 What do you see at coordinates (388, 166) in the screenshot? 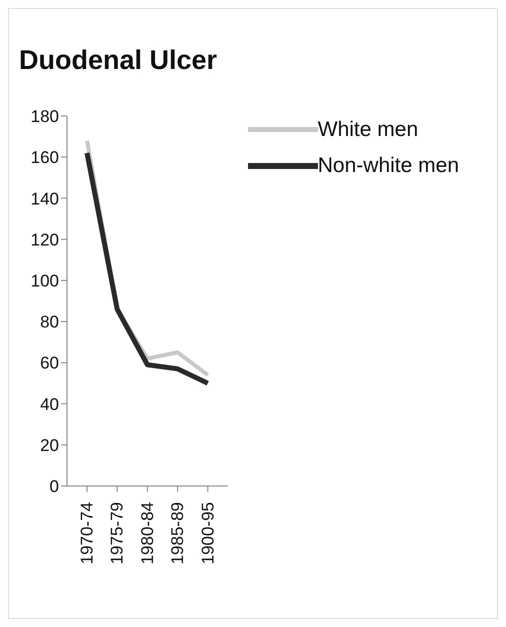
I see `legend-label: Non-white men` at bounding box center [388, 166].